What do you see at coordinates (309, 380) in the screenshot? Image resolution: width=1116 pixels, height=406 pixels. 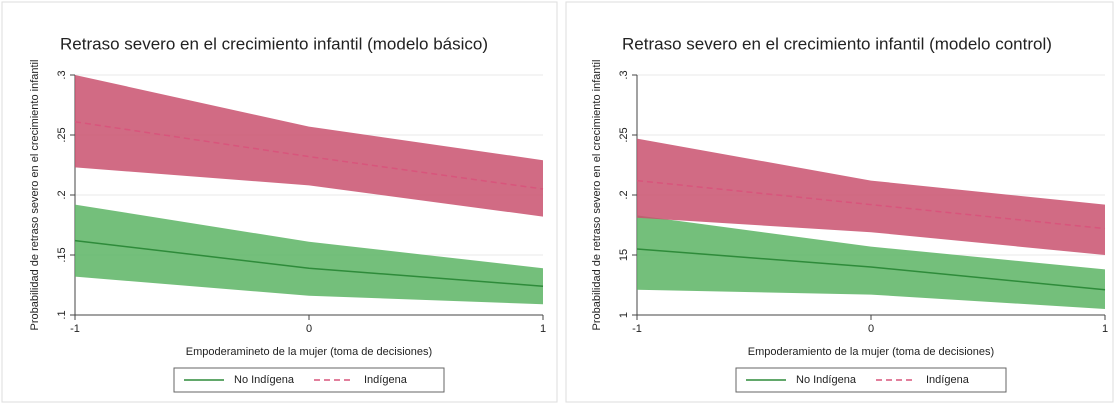 I see `legend` at bounding box center [309, 380].